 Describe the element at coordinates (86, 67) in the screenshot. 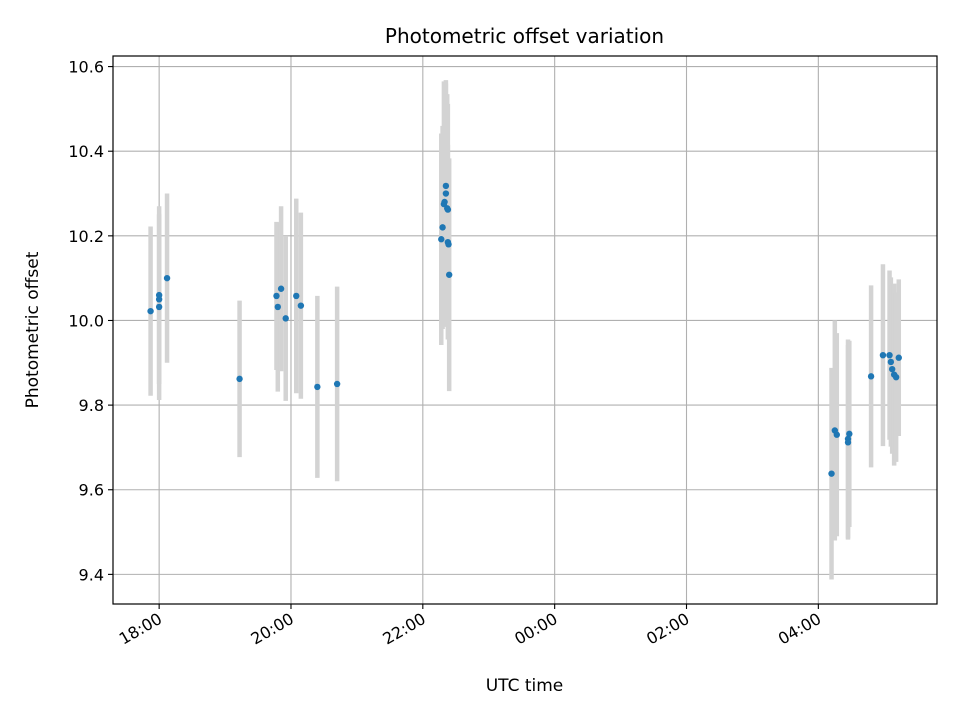

I see `y-tick-label: 10.6` at that location.